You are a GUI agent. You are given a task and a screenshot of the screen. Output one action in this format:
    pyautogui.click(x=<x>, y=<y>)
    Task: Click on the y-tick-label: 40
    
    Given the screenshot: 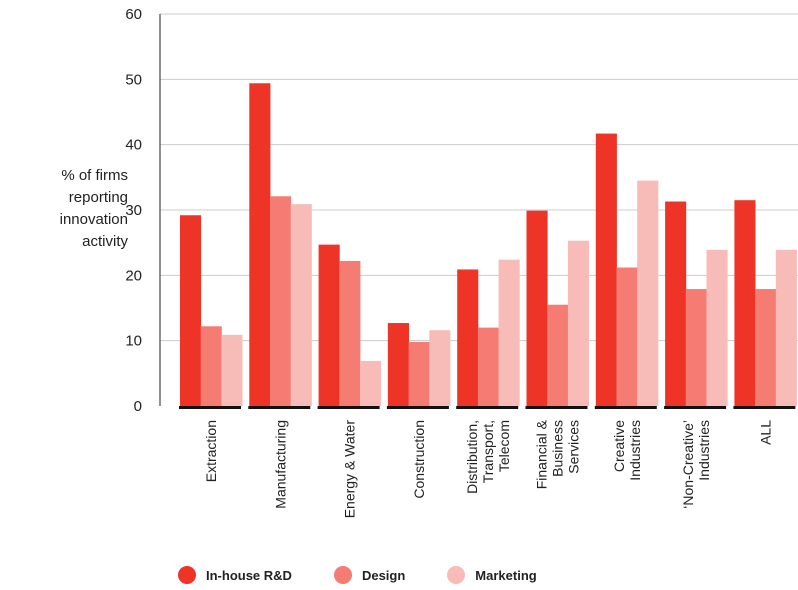 What is the action you would take?
    pyautogui.click(x=133, y=145)
    